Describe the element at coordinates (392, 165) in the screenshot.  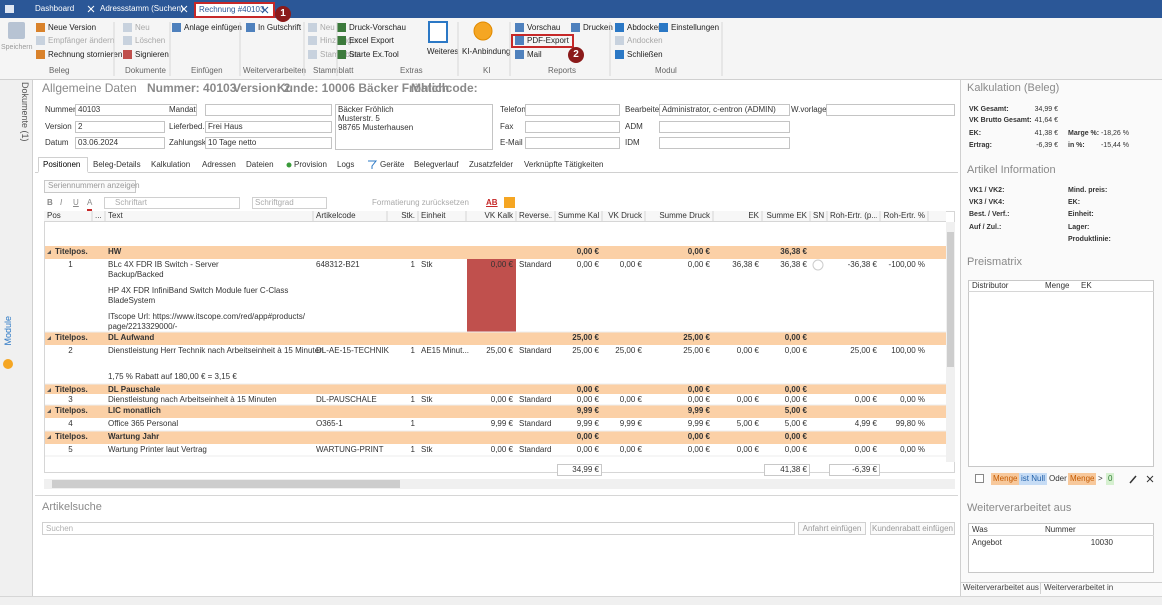
I see `doc-tab: Geräte` at that location.